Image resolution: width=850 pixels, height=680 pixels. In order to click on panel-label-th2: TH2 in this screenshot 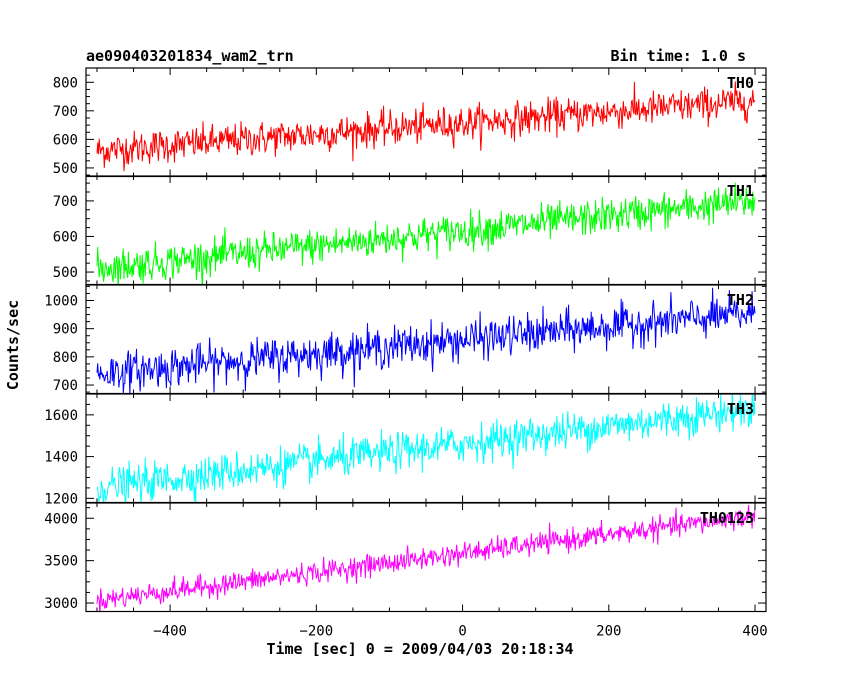, I will do `click(740, 300)`.